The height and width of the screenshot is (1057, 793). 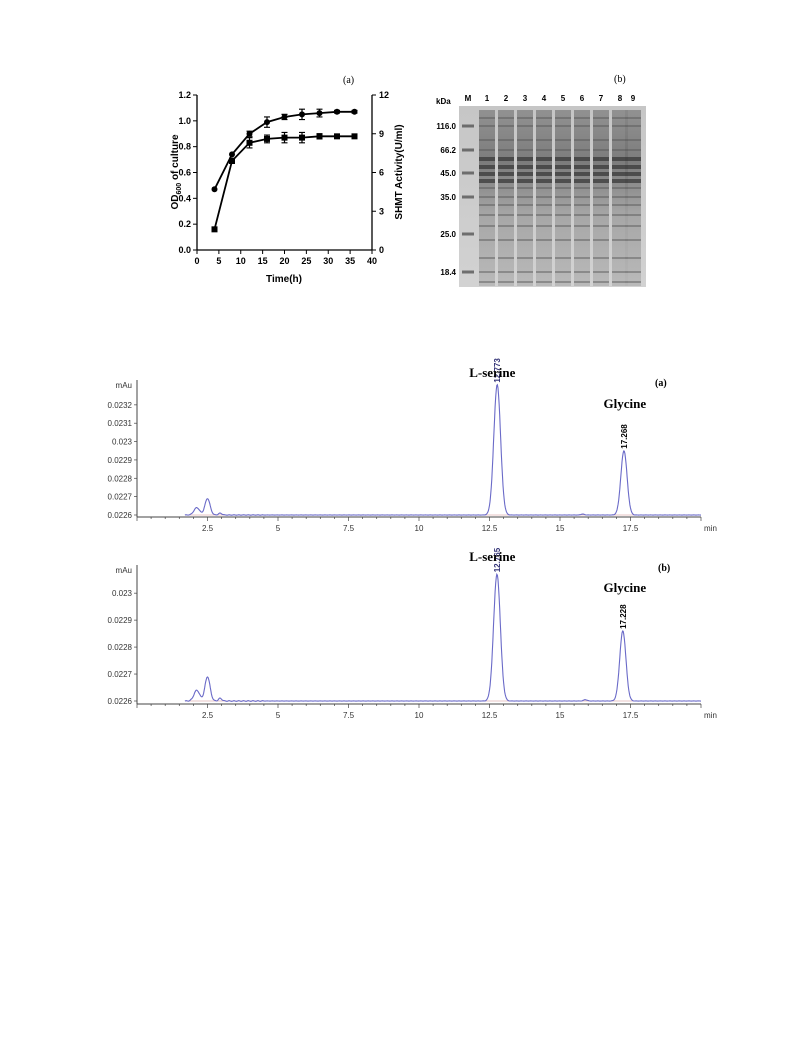 What do you see at coordinates (263, 261) in the screenshot?
I see `growth-x-tick-label: 15` at bounding box center [263, 261].